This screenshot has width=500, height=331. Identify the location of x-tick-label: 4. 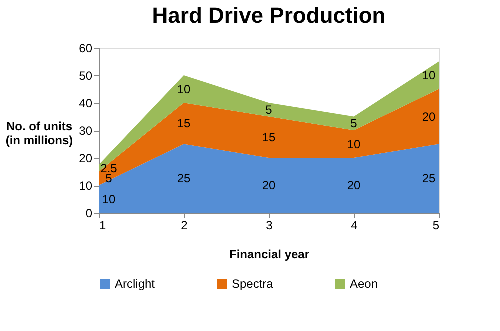
(354, 225).